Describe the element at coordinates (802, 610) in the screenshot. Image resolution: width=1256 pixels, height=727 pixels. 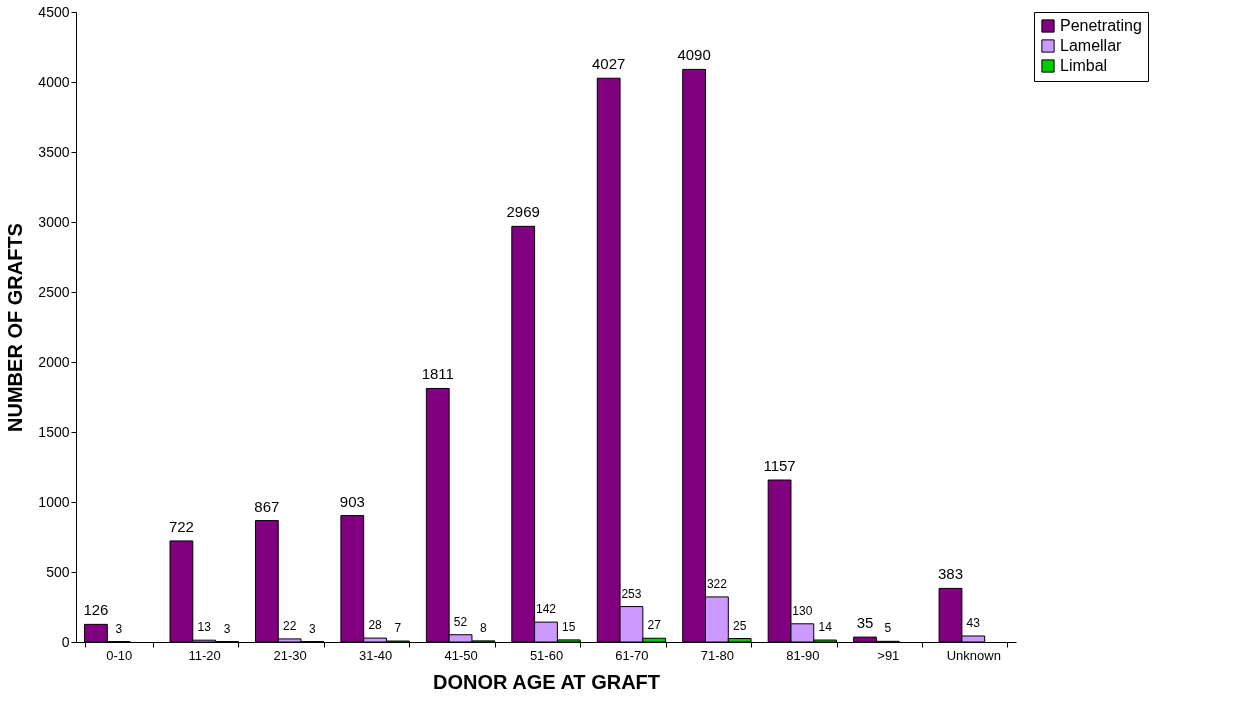
I see `data-label: 130` at that location.